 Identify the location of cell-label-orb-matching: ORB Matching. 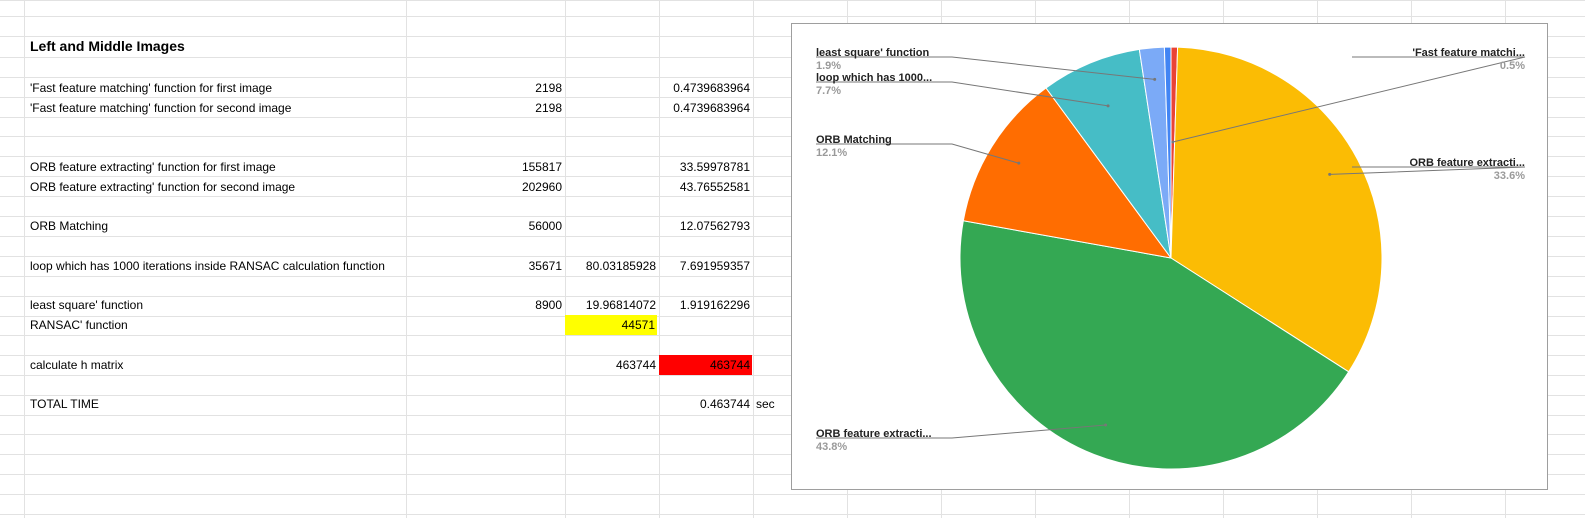
(69, 226).